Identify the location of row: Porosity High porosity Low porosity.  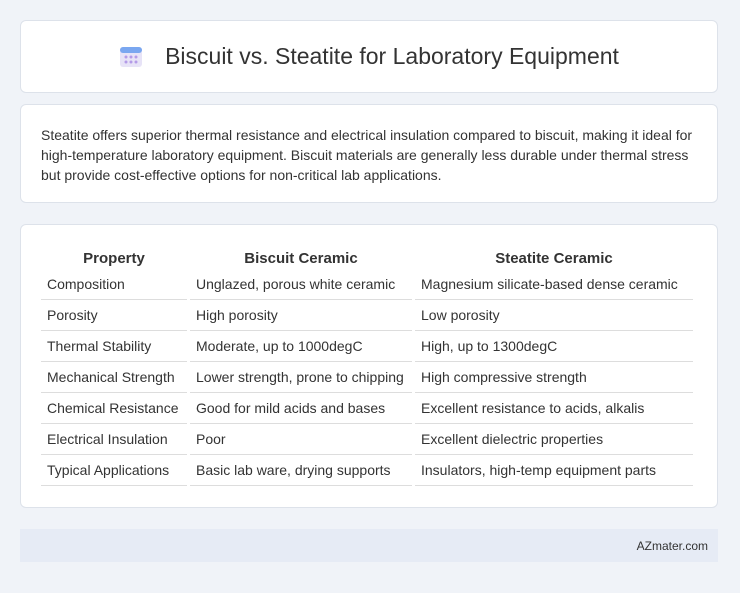
(367, 315).